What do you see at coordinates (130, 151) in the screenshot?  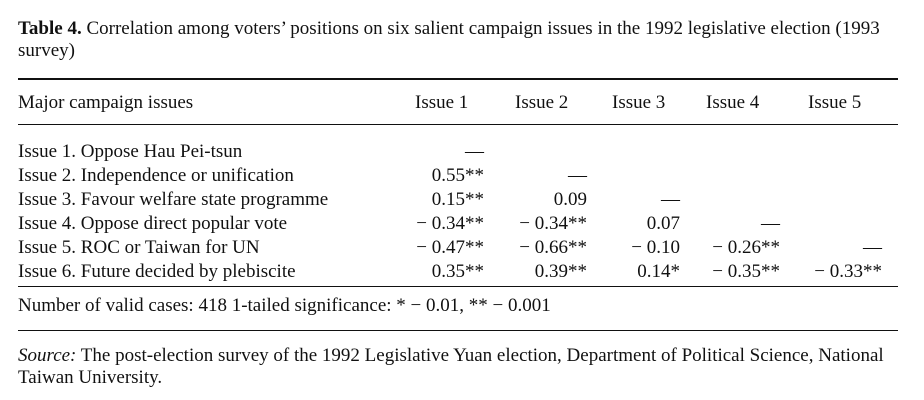 I see `row-label: Issue 1. Oppose Hau Pei-tsun` at bounding box center [130, 151].